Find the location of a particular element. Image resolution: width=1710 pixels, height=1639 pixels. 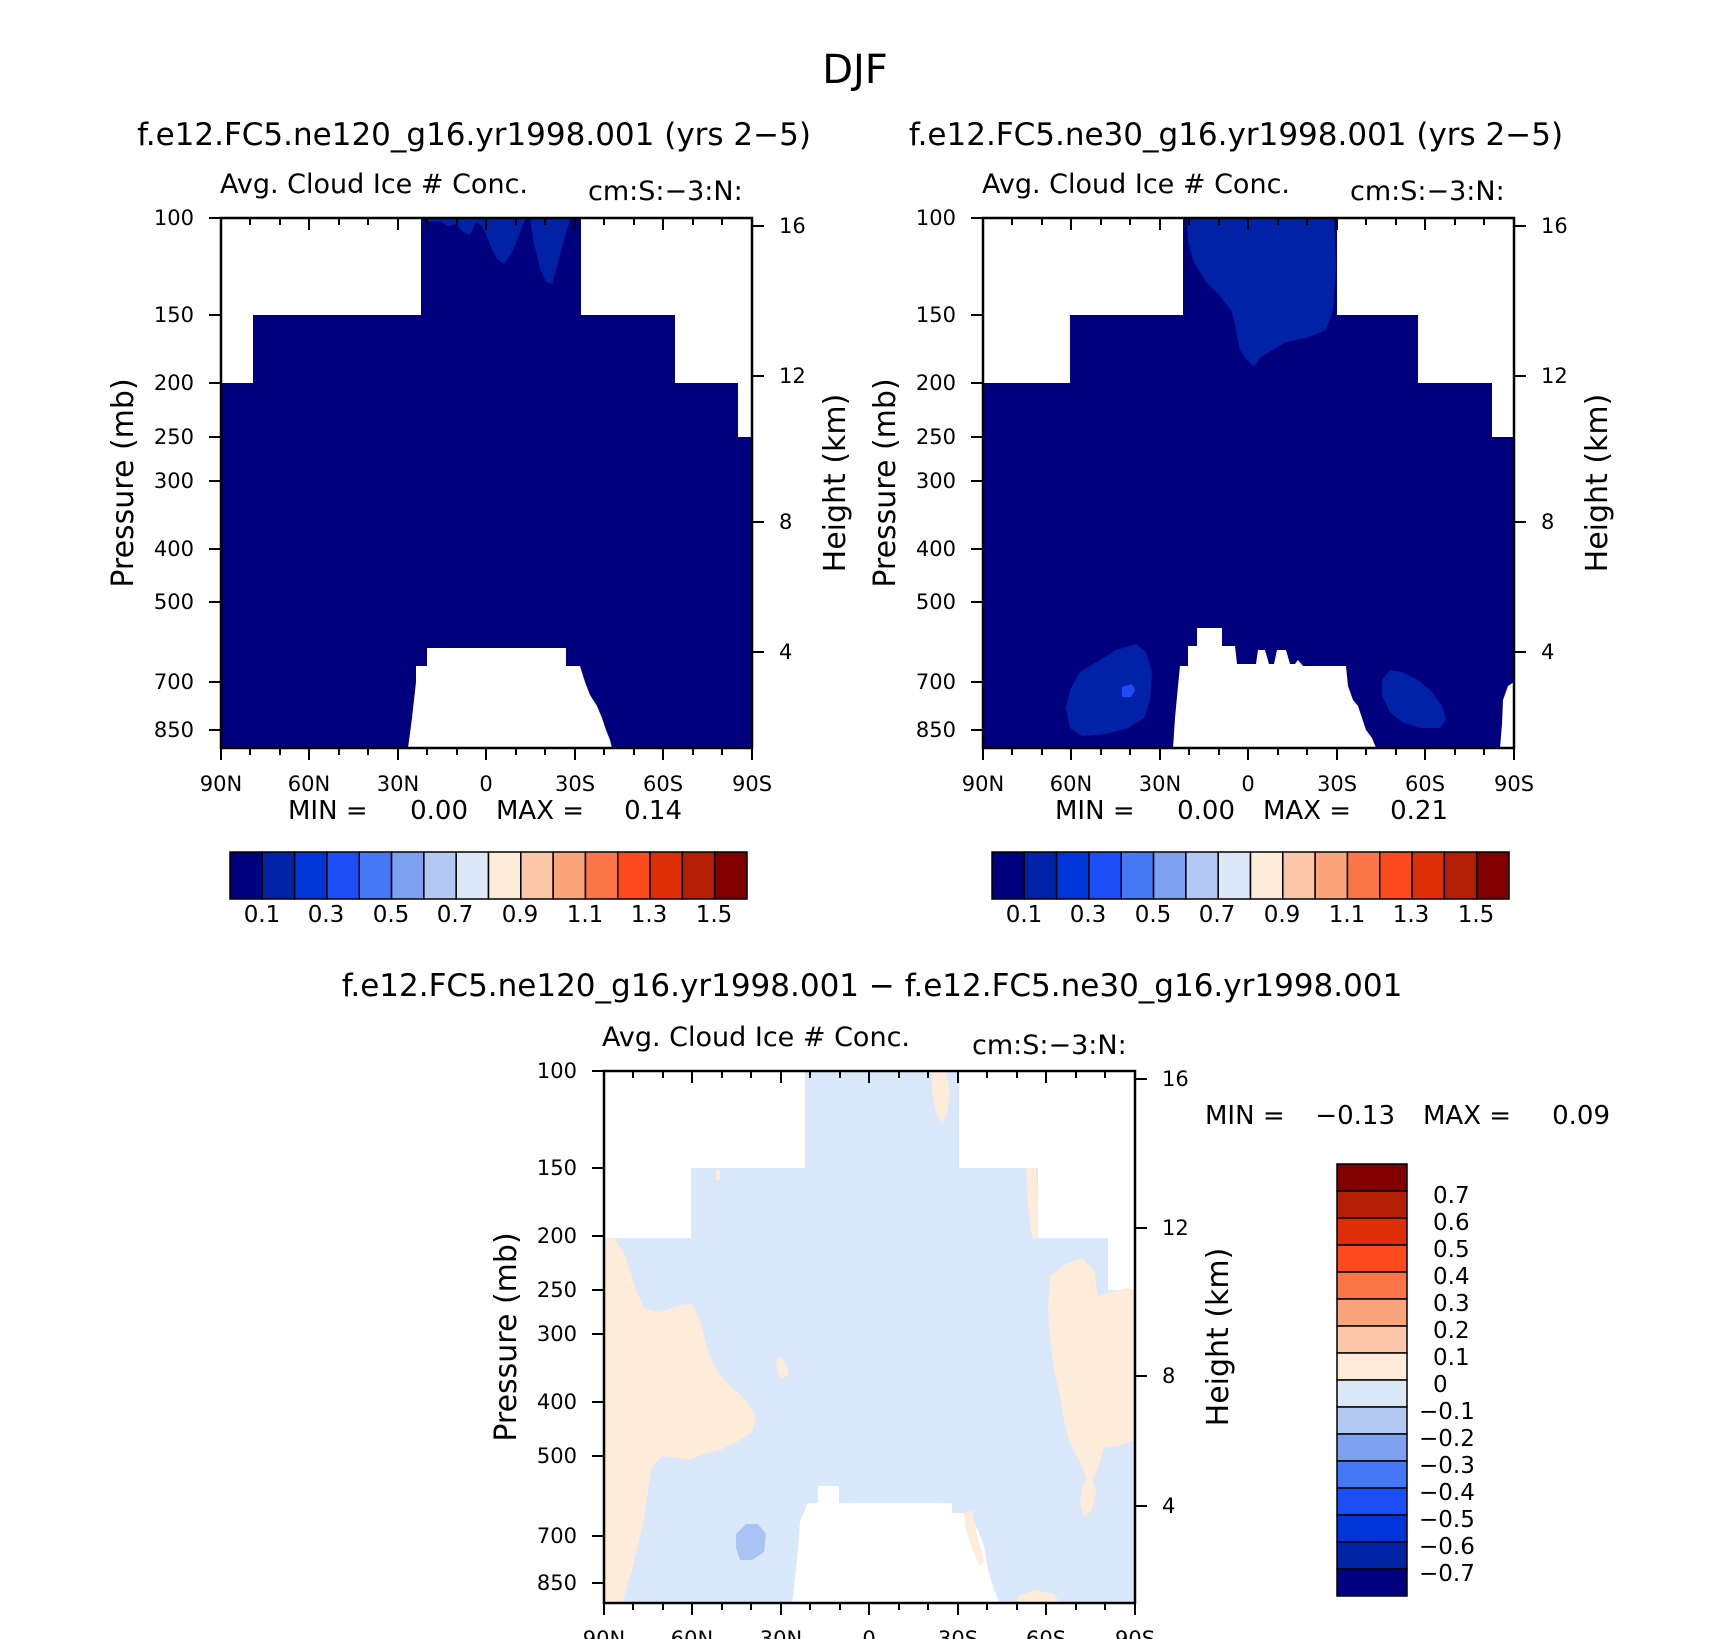

x-tick-label: 30N is located at coordinates (398, 784).